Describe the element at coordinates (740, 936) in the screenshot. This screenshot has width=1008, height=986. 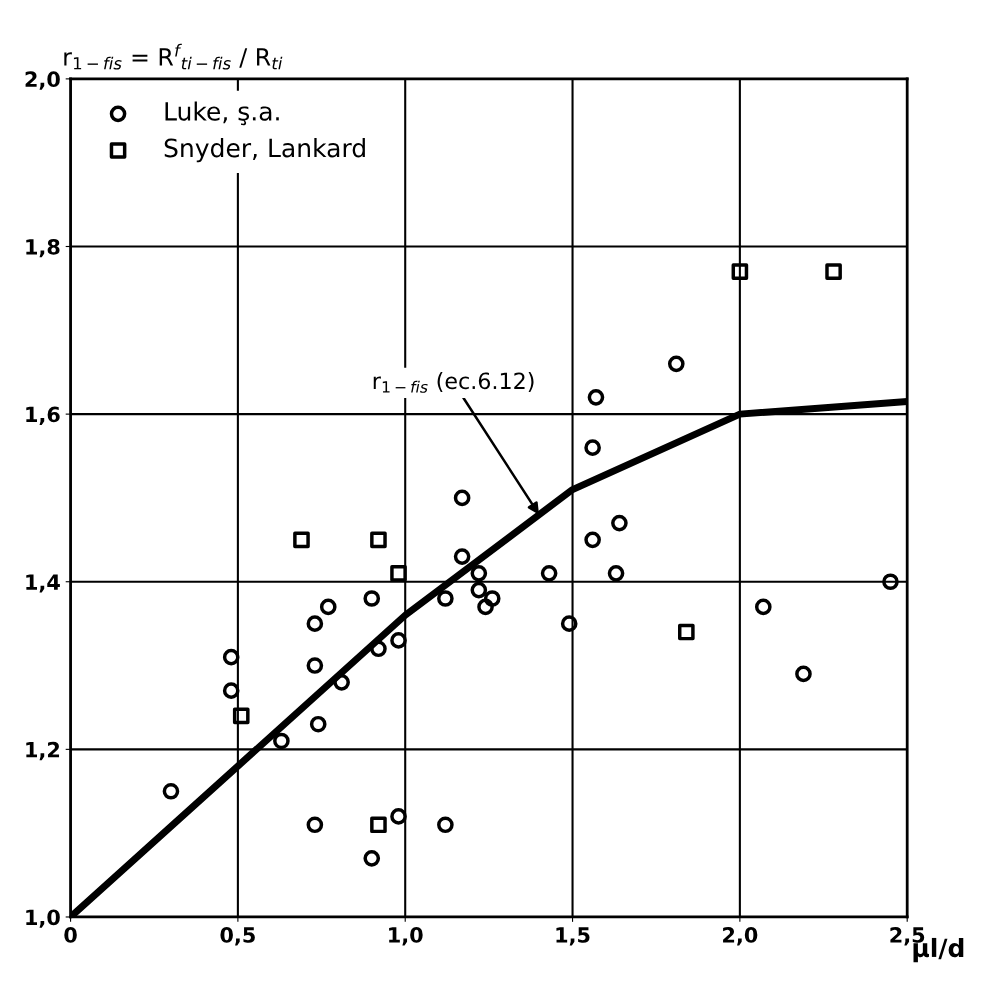
I see `x-tick-label: 2,0` at that location.